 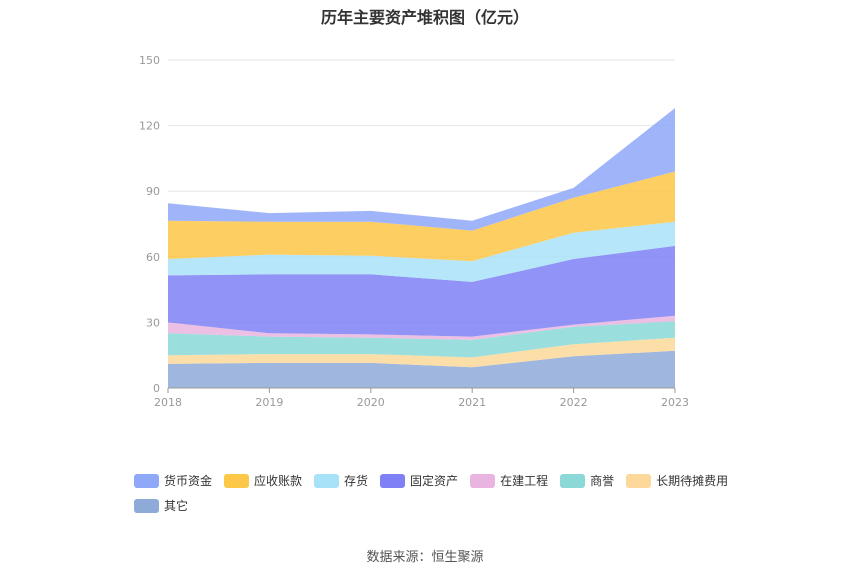 I want to click on data-source-note: 数据来源：恒生聚源, so click(x=425, y=557).